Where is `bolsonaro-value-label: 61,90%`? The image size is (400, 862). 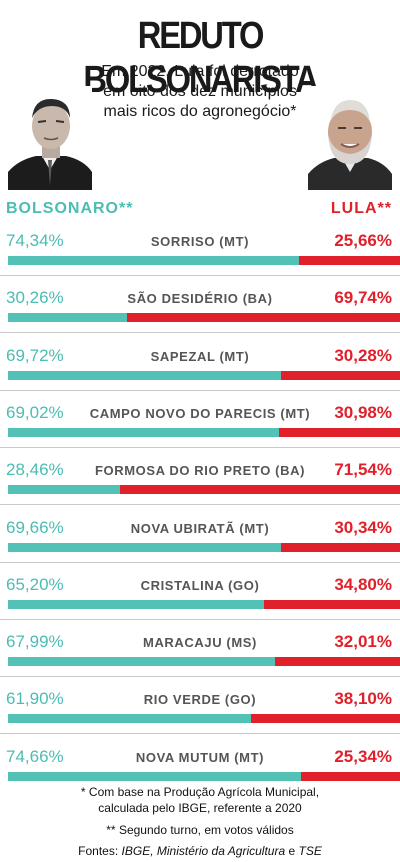 bolsonaro-value-label: 61,90% is located at coordinates (35, 699).